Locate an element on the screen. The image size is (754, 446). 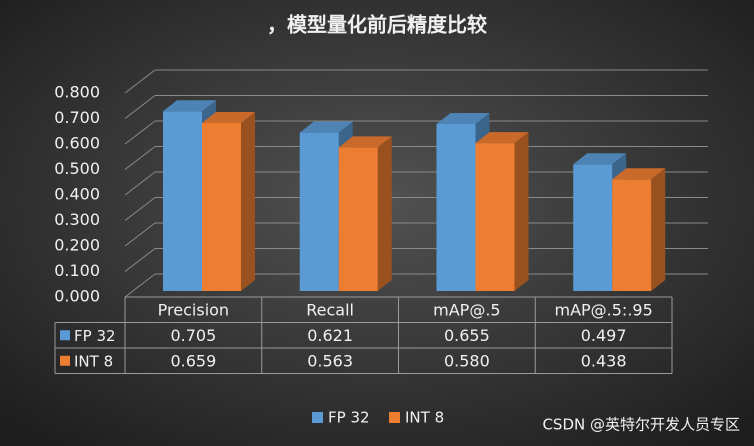
y-tick-label: 0.400 is located at coordinates (77, 194).